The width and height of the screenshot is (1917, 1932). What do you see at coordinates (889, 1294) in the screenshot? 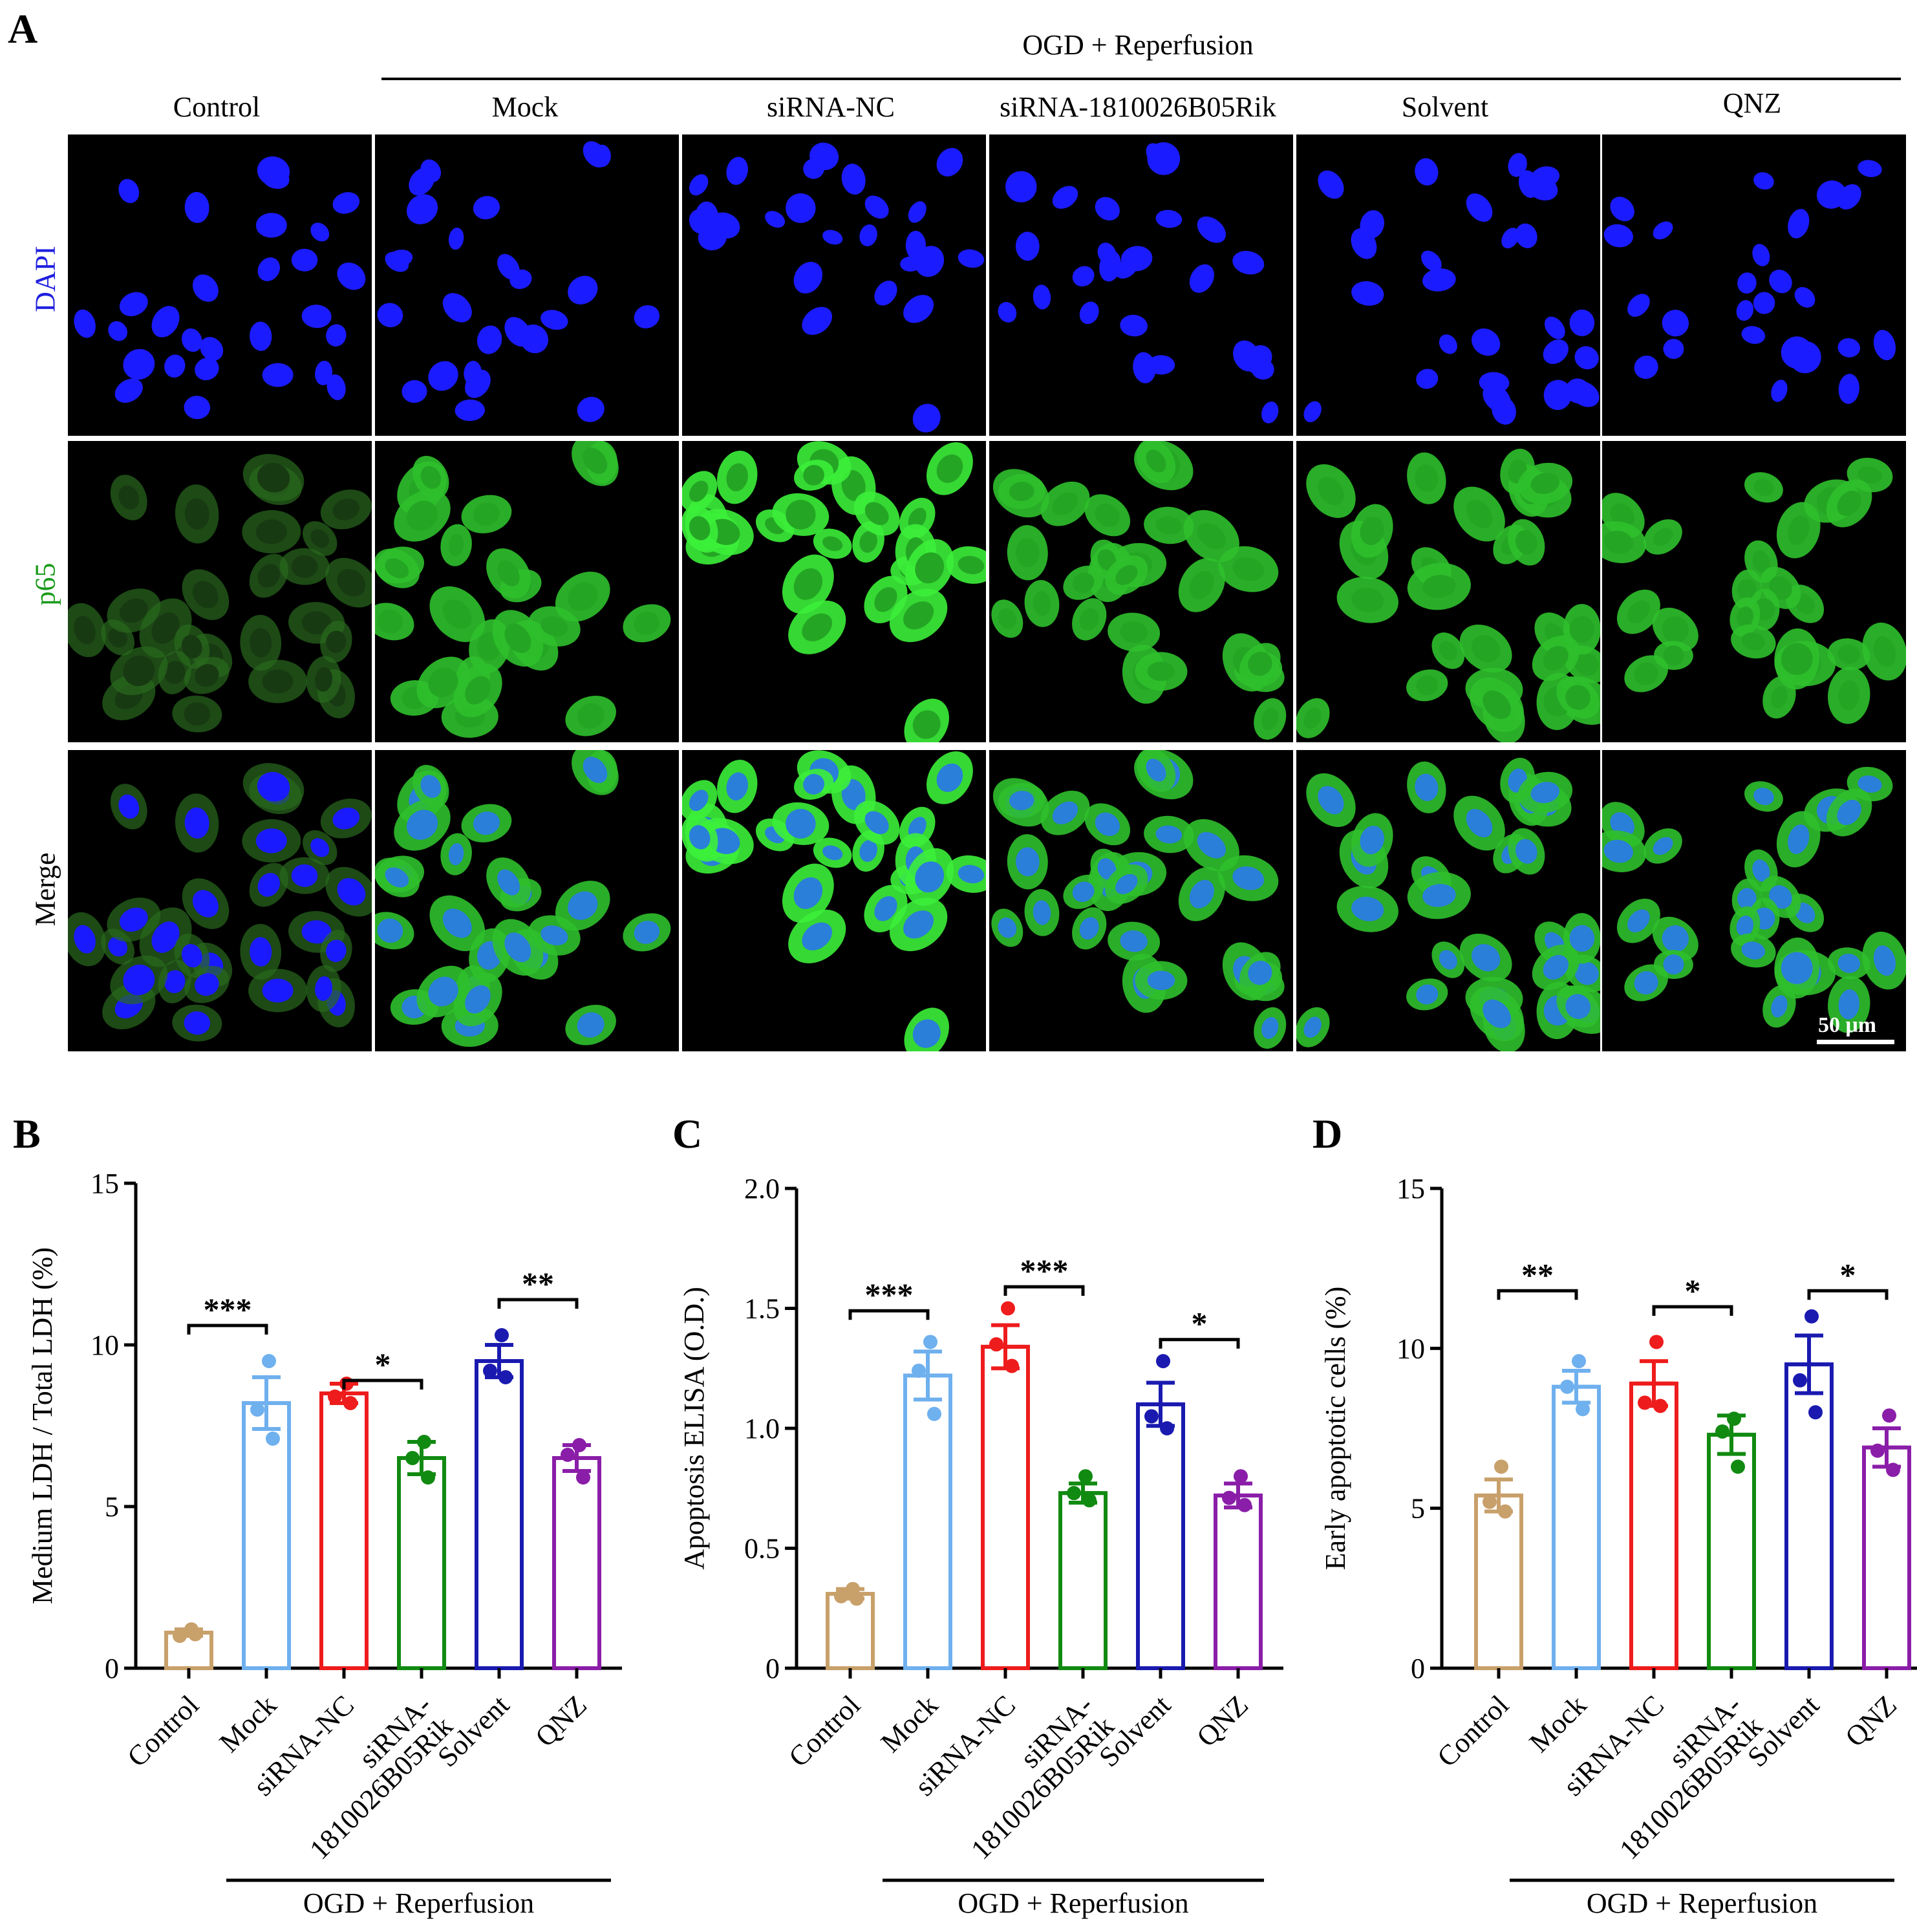
I see `panel-c-significance-label: ***` at bounding box center [889, 1294].